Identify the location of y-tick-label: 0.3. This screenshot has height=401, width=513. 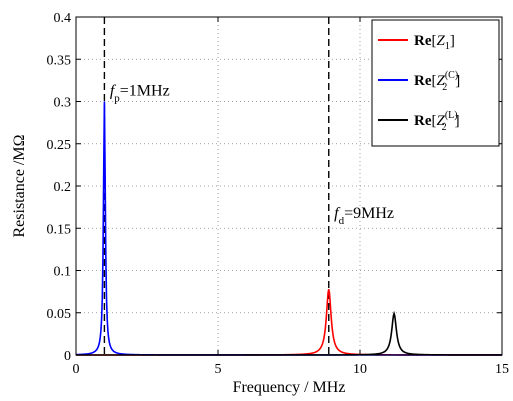
(63, 103).